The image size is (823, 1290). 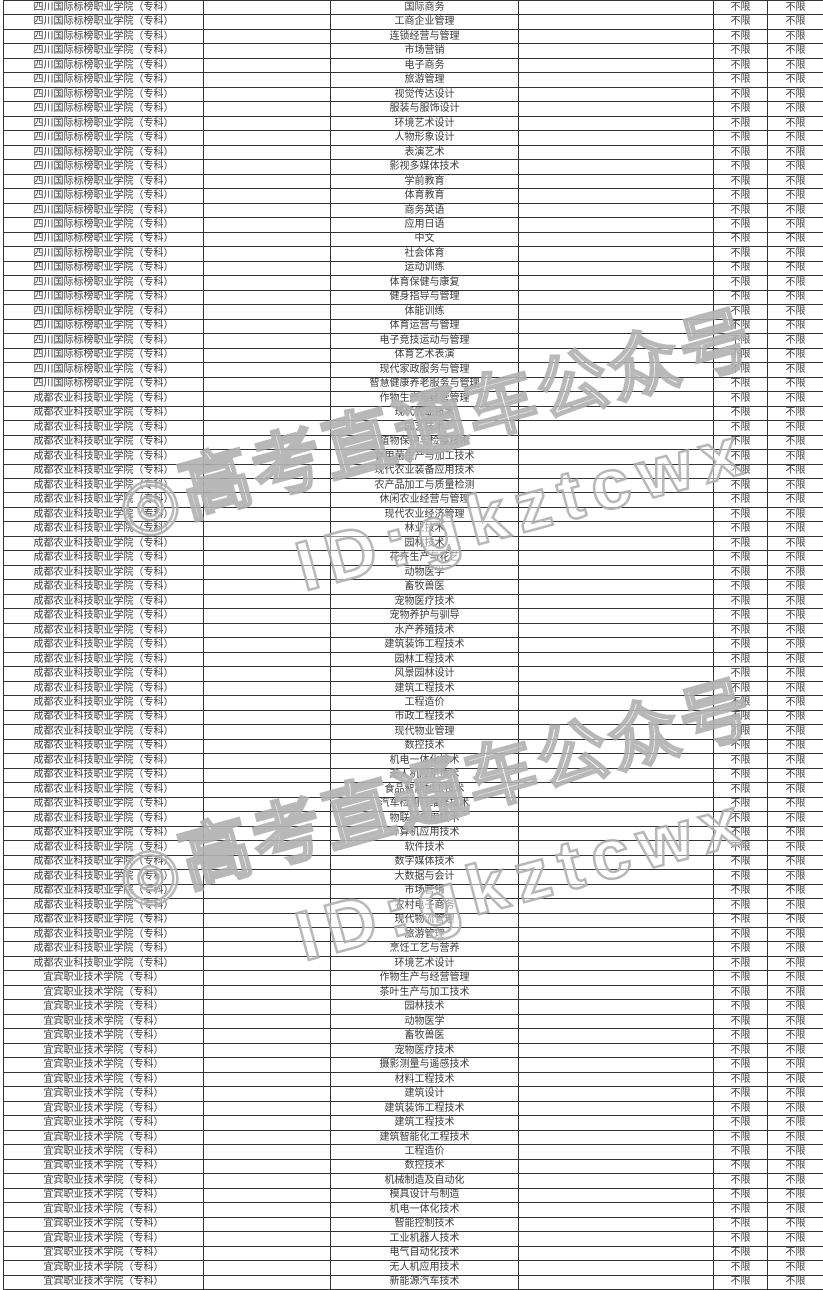 I want to click on major-name-cell: 环境艺术设计, so click(x=425, y=964).